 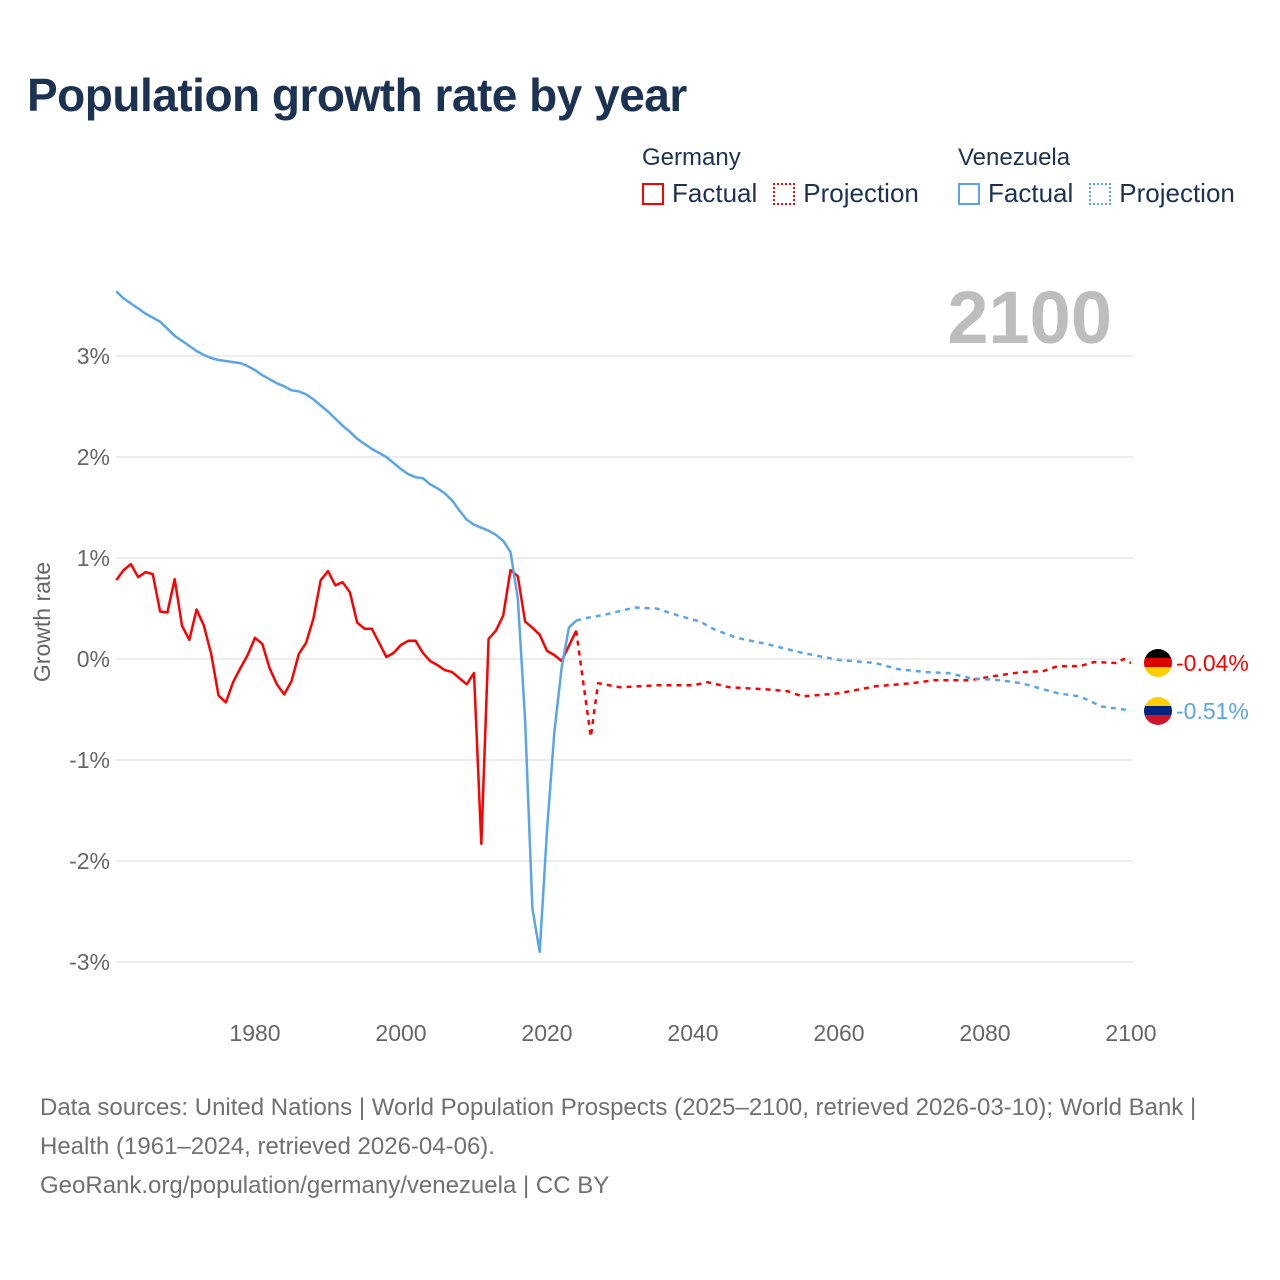 I want to click on y-axis-ticks: 3% 2% 1% 0% -1% -2% -3%, so click(x=89, y=659).